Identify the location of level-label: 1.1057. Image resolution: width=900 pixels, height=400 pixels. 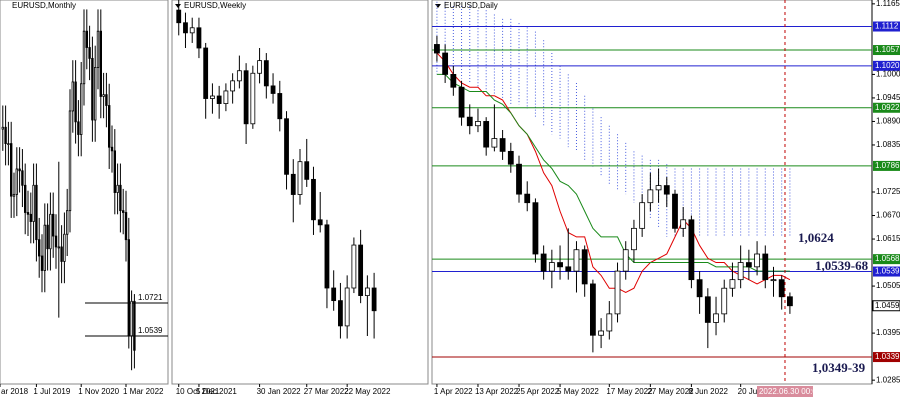
(887, 49).